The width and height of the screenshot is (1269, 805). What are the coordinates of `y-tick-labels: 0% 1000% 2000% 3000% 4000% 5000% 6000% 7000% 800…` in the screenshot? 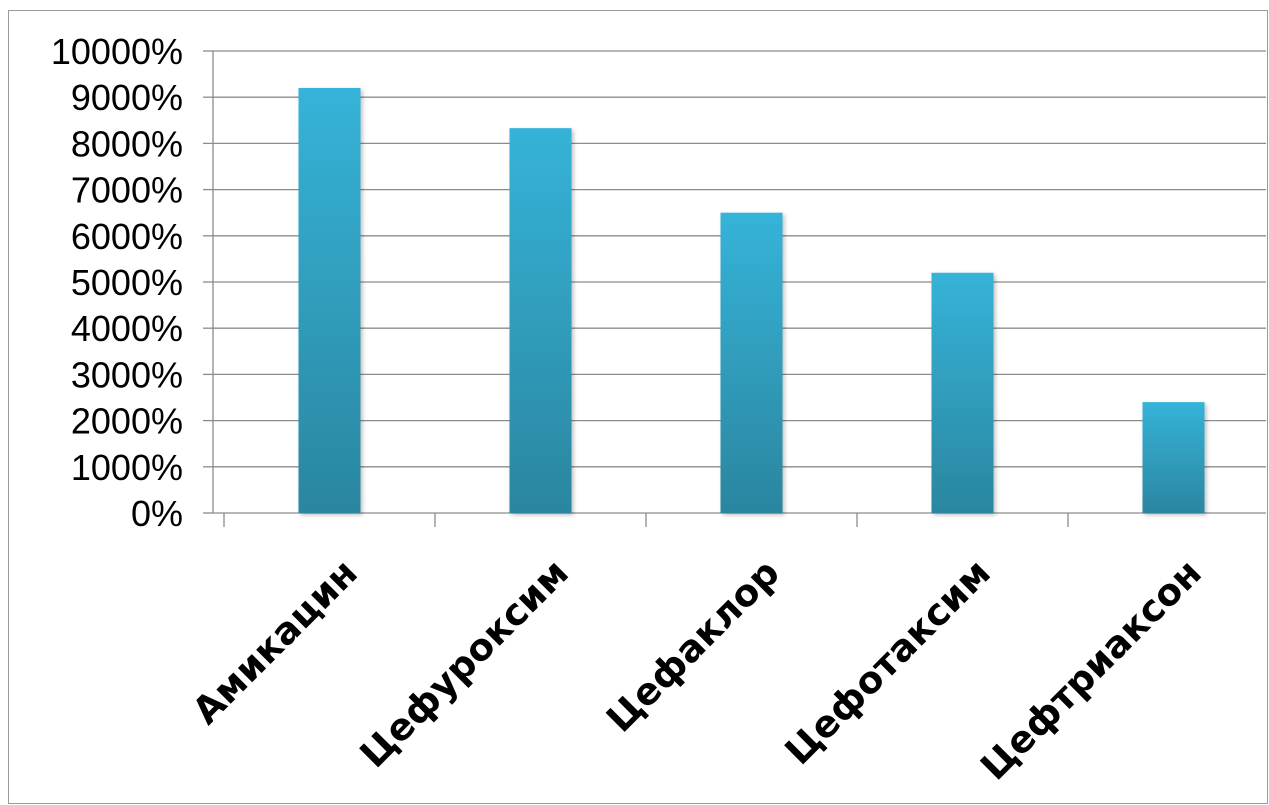 It's located at (117, 282).